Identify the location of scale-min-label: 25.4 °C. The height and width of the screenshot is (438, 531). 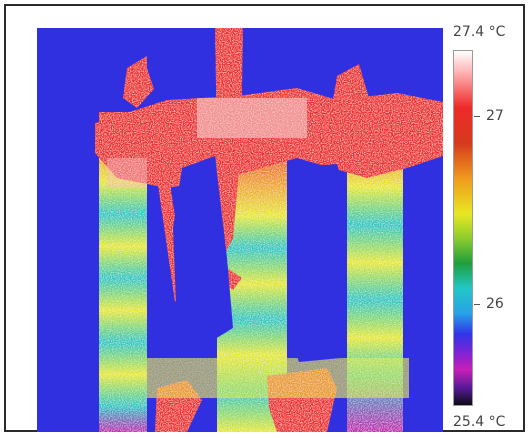
(479, 422).